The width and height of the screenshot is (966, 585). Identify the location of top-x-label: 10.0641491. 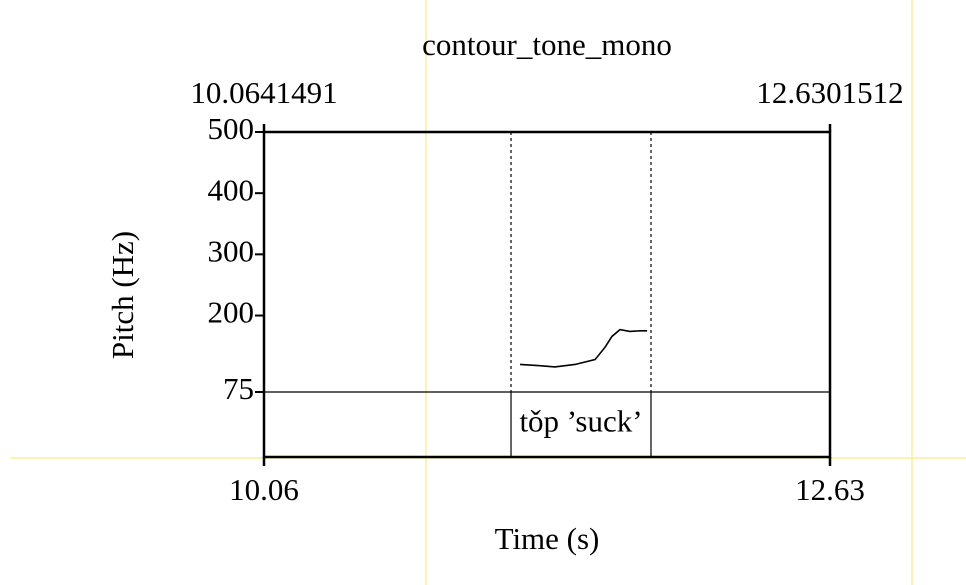
(263, 92).